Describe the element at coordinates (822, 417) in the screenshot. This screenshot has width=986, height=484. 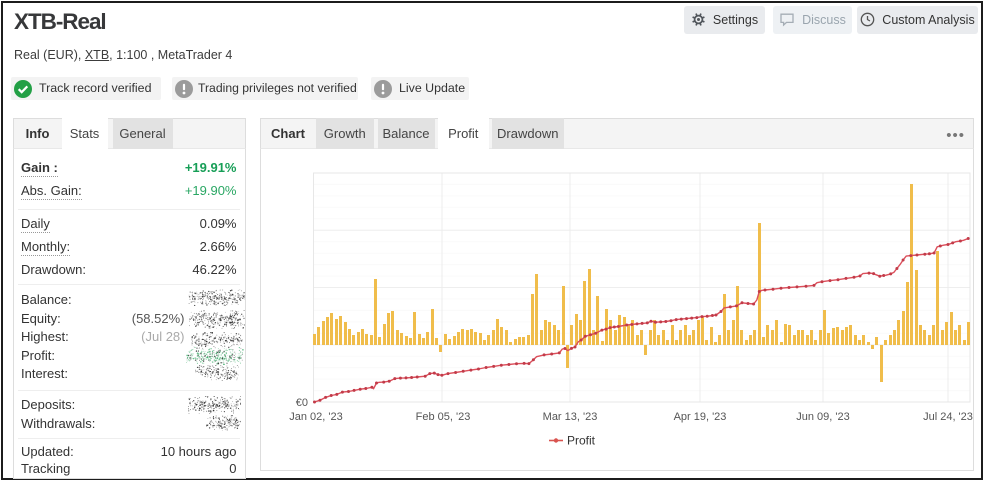
I see `svg-text: Jun 09, '23` at that location.